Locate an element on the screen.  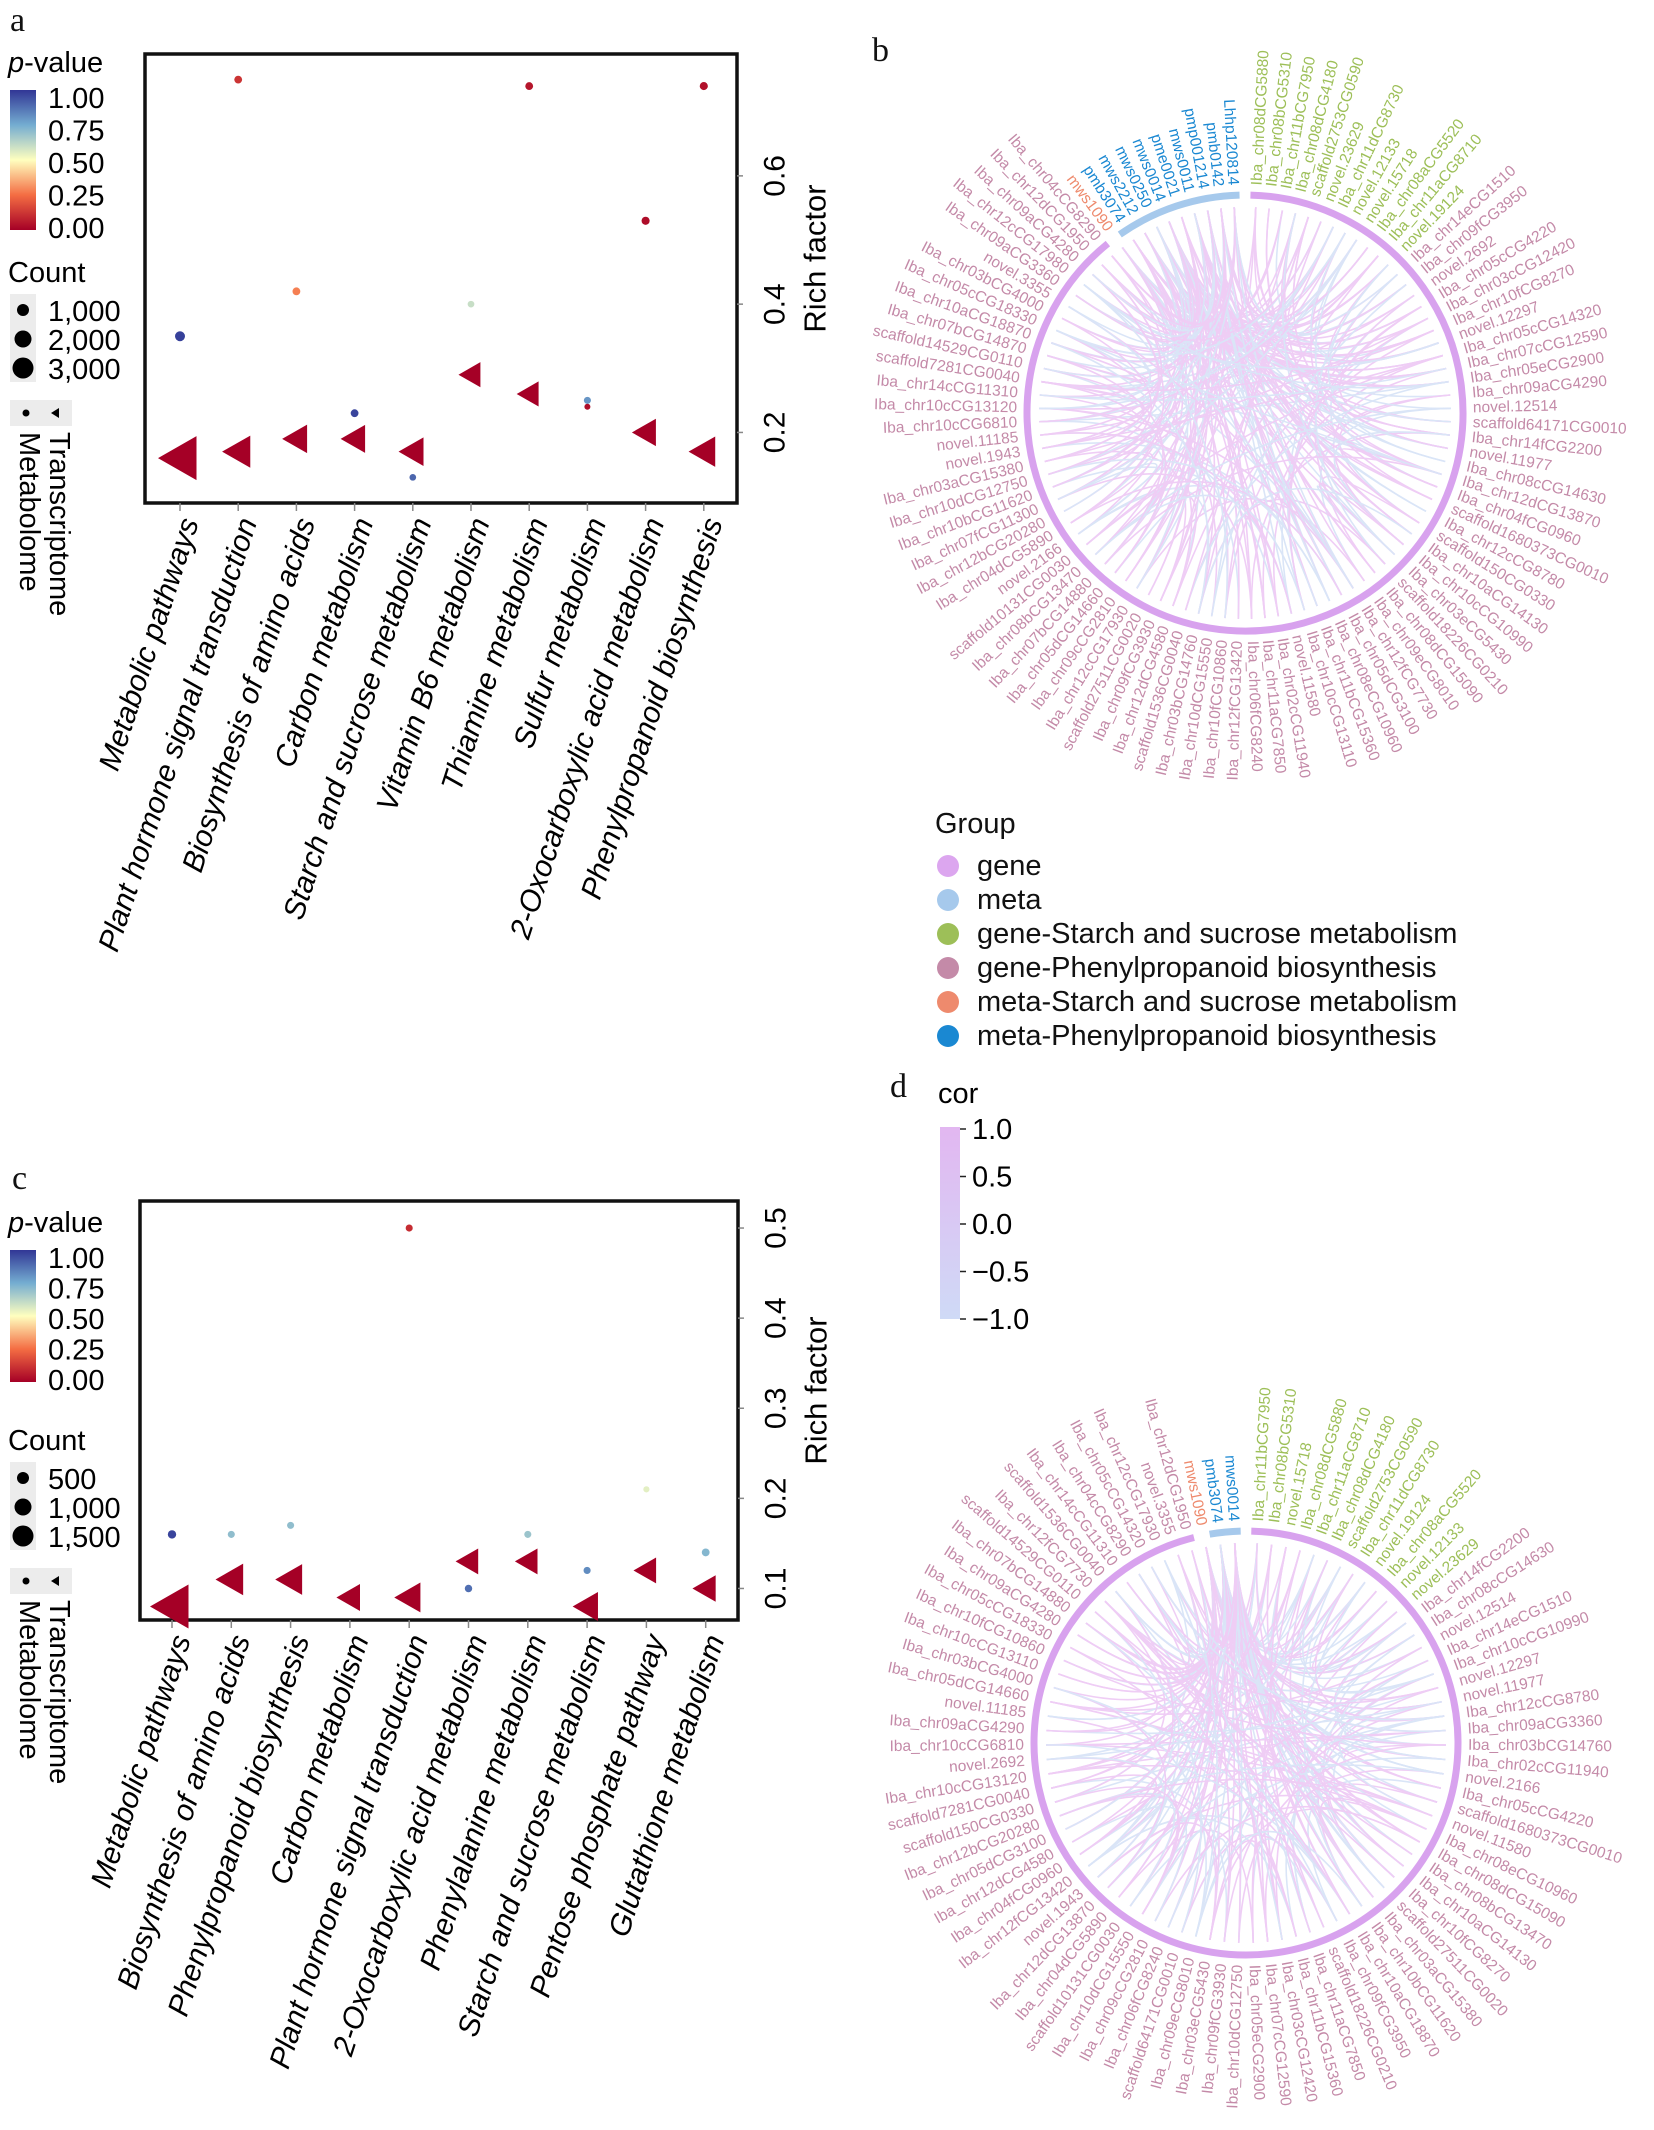
pvalue-colorbar is located at coordinates (23, 160).